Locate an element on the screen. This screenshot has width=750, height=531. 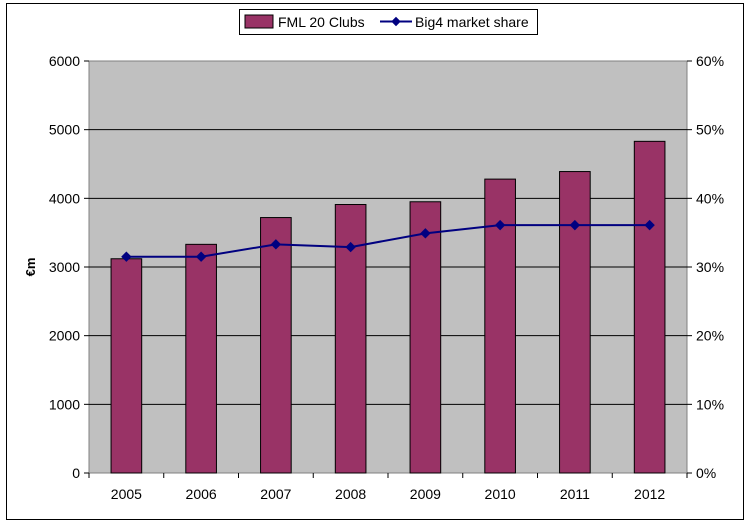
y-right-tick-label: 60% is located at coordinates (710, 61).